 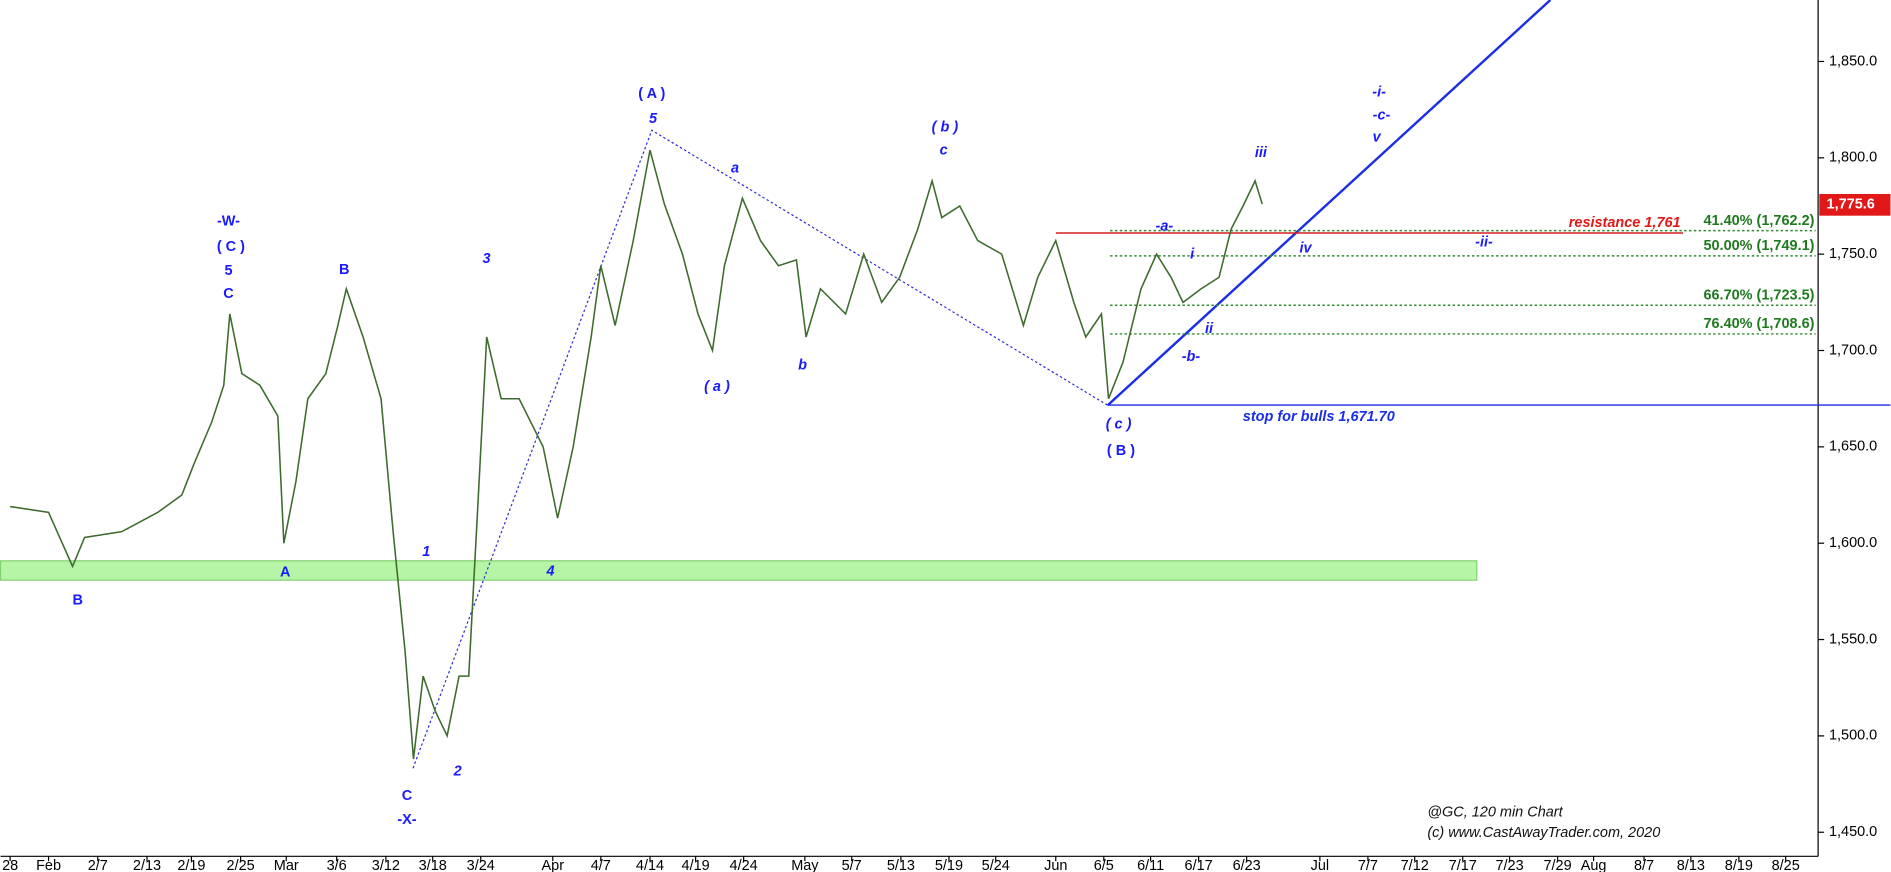 What do you see at coordinates (1758, 221) in the screenshot?
I see `level-label: 41.40% (1,762.2)` at bounding box center [1758, 221].